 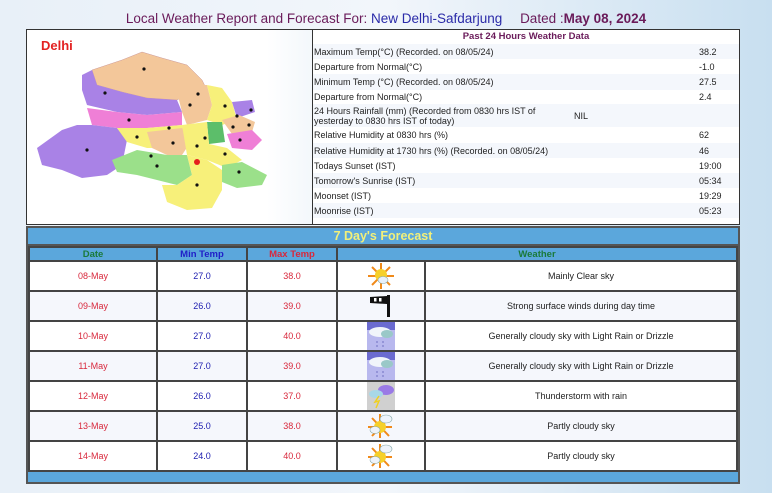 I want to click on thunderstorm-icon, so click(x=381, y=396).